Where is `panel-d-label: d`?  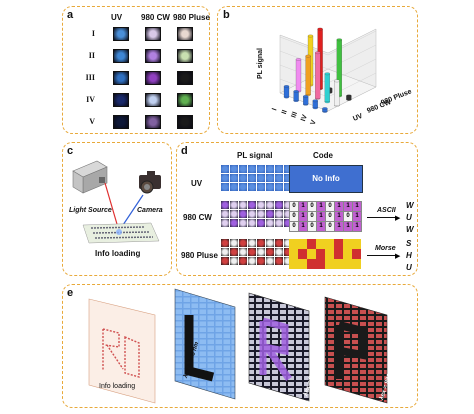
panel-d-label: d is located at coordinates (184, 151).